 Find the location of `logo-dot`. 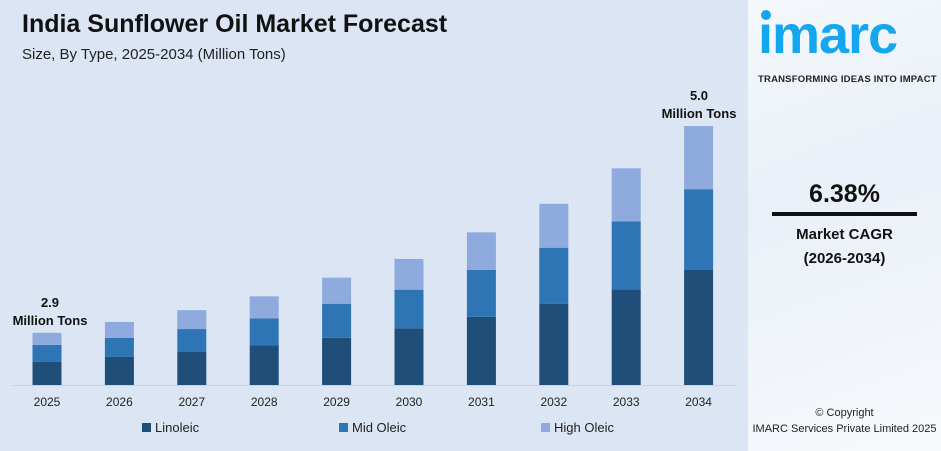

logo-dot is located at coordinates (766, 15).